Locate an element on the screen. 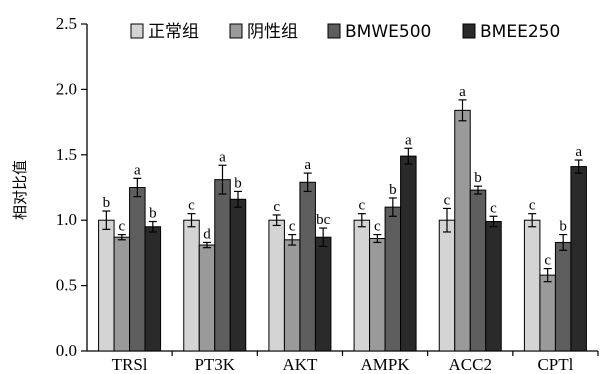  significance-label-2-0: c is located at coordinates (276, 207).